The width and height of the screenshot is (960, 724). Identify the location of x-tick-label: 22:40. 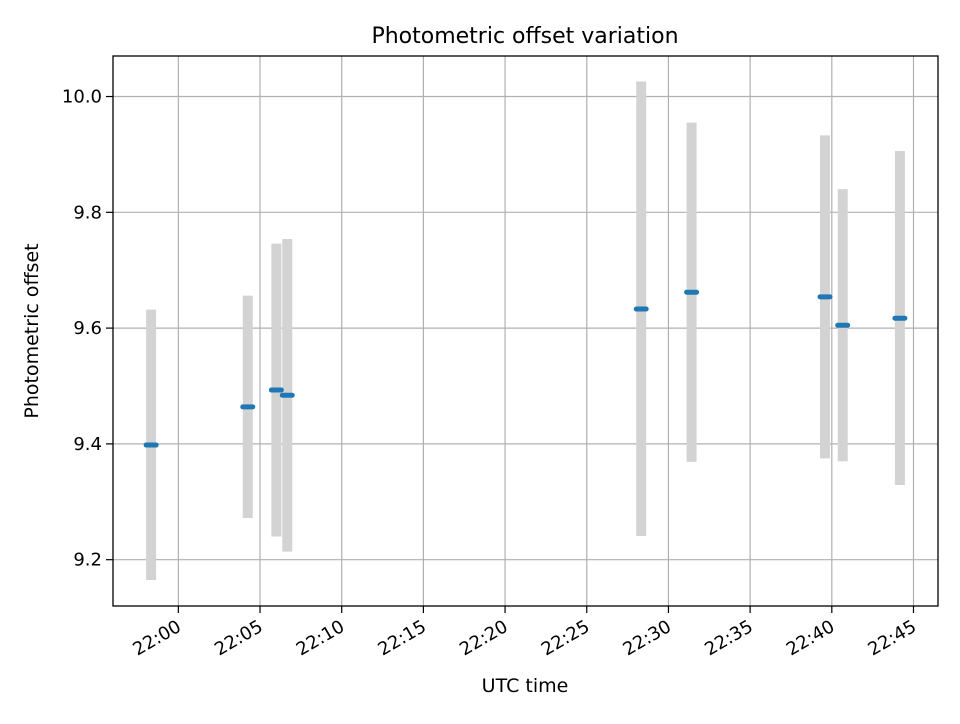
(810, 638).